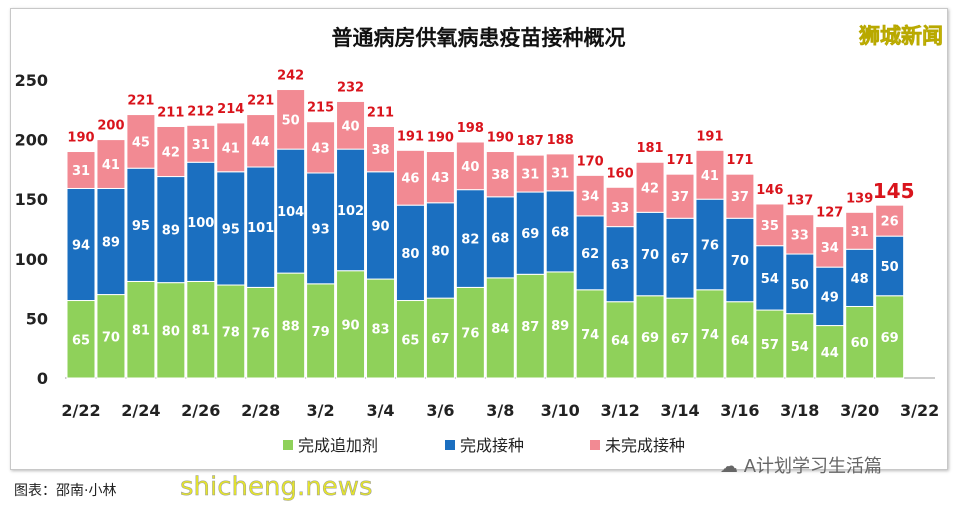 Image resolution: width=957 pixels, height=508 pixels. What do you see at coordinates (80, 410) in the screenshot?
I see `x-tick-label: 2/22` at bounding box center [80, 410].